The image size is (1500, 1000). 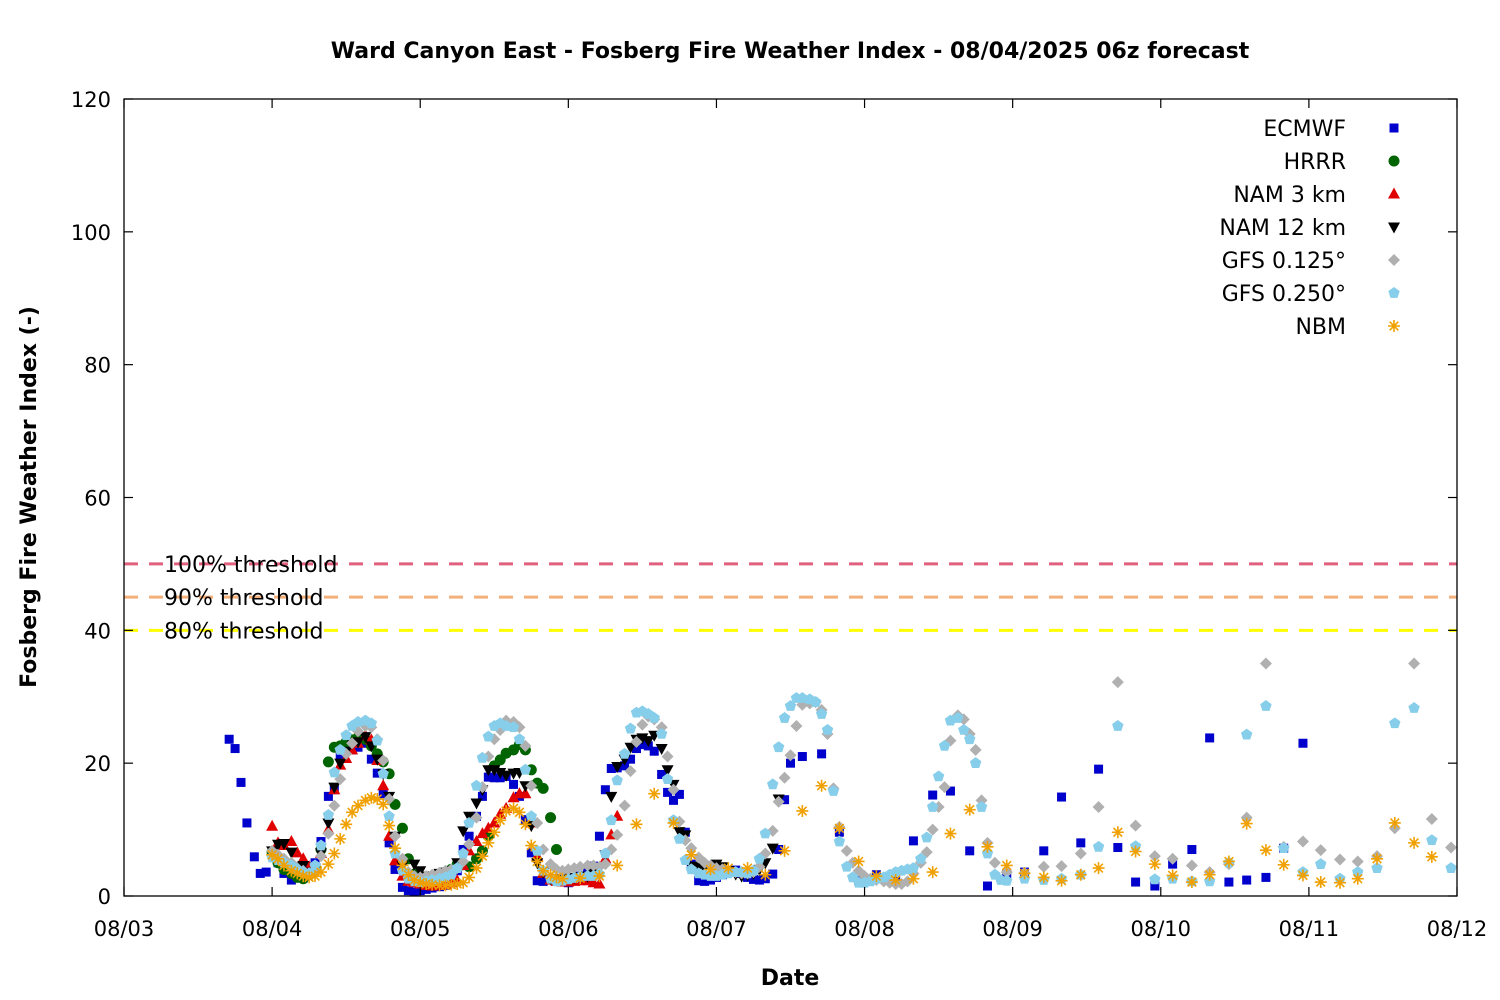 I want to click on x-tick-label: 08/11, so click(x=1309, y=929).